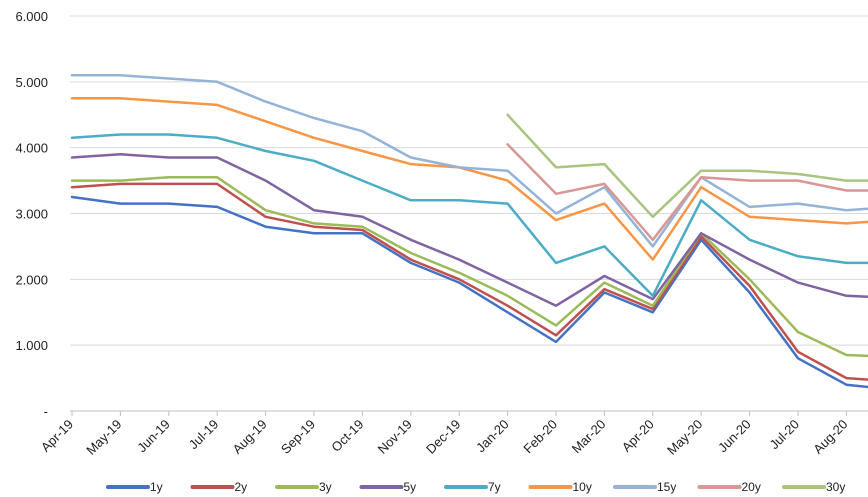 This screenshot has width=868, height=497. What do you see at coordinates (31, 214) in the screenshot?
I see `y-tick-label: 3.000` at bounding box center [31, 214].